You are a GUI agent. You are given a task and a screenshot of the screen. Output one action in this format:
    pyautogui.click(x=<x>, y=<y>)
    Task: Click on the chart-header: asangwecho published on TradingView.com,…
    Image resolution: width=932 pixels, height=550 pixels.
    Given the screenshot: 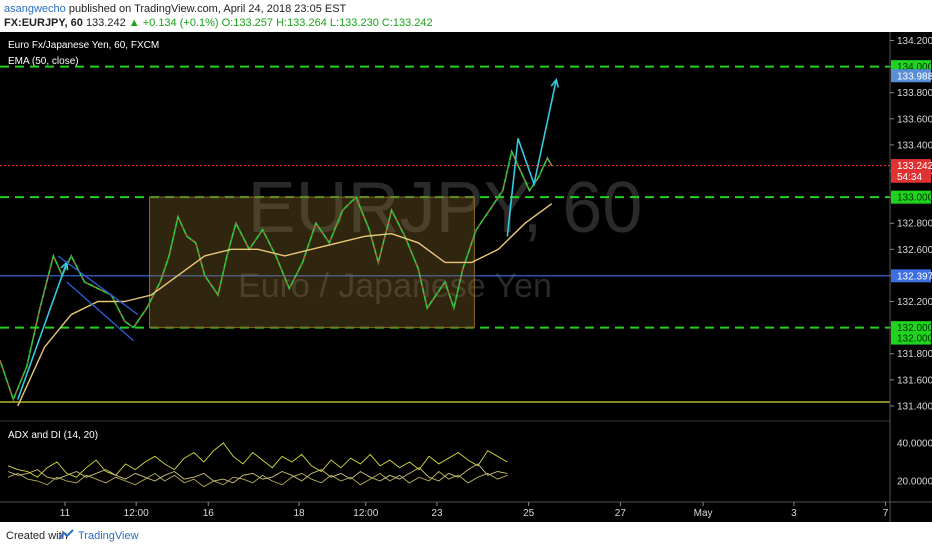 What is the action you would take?
    pyautogui.click(x=466, y=16)
    